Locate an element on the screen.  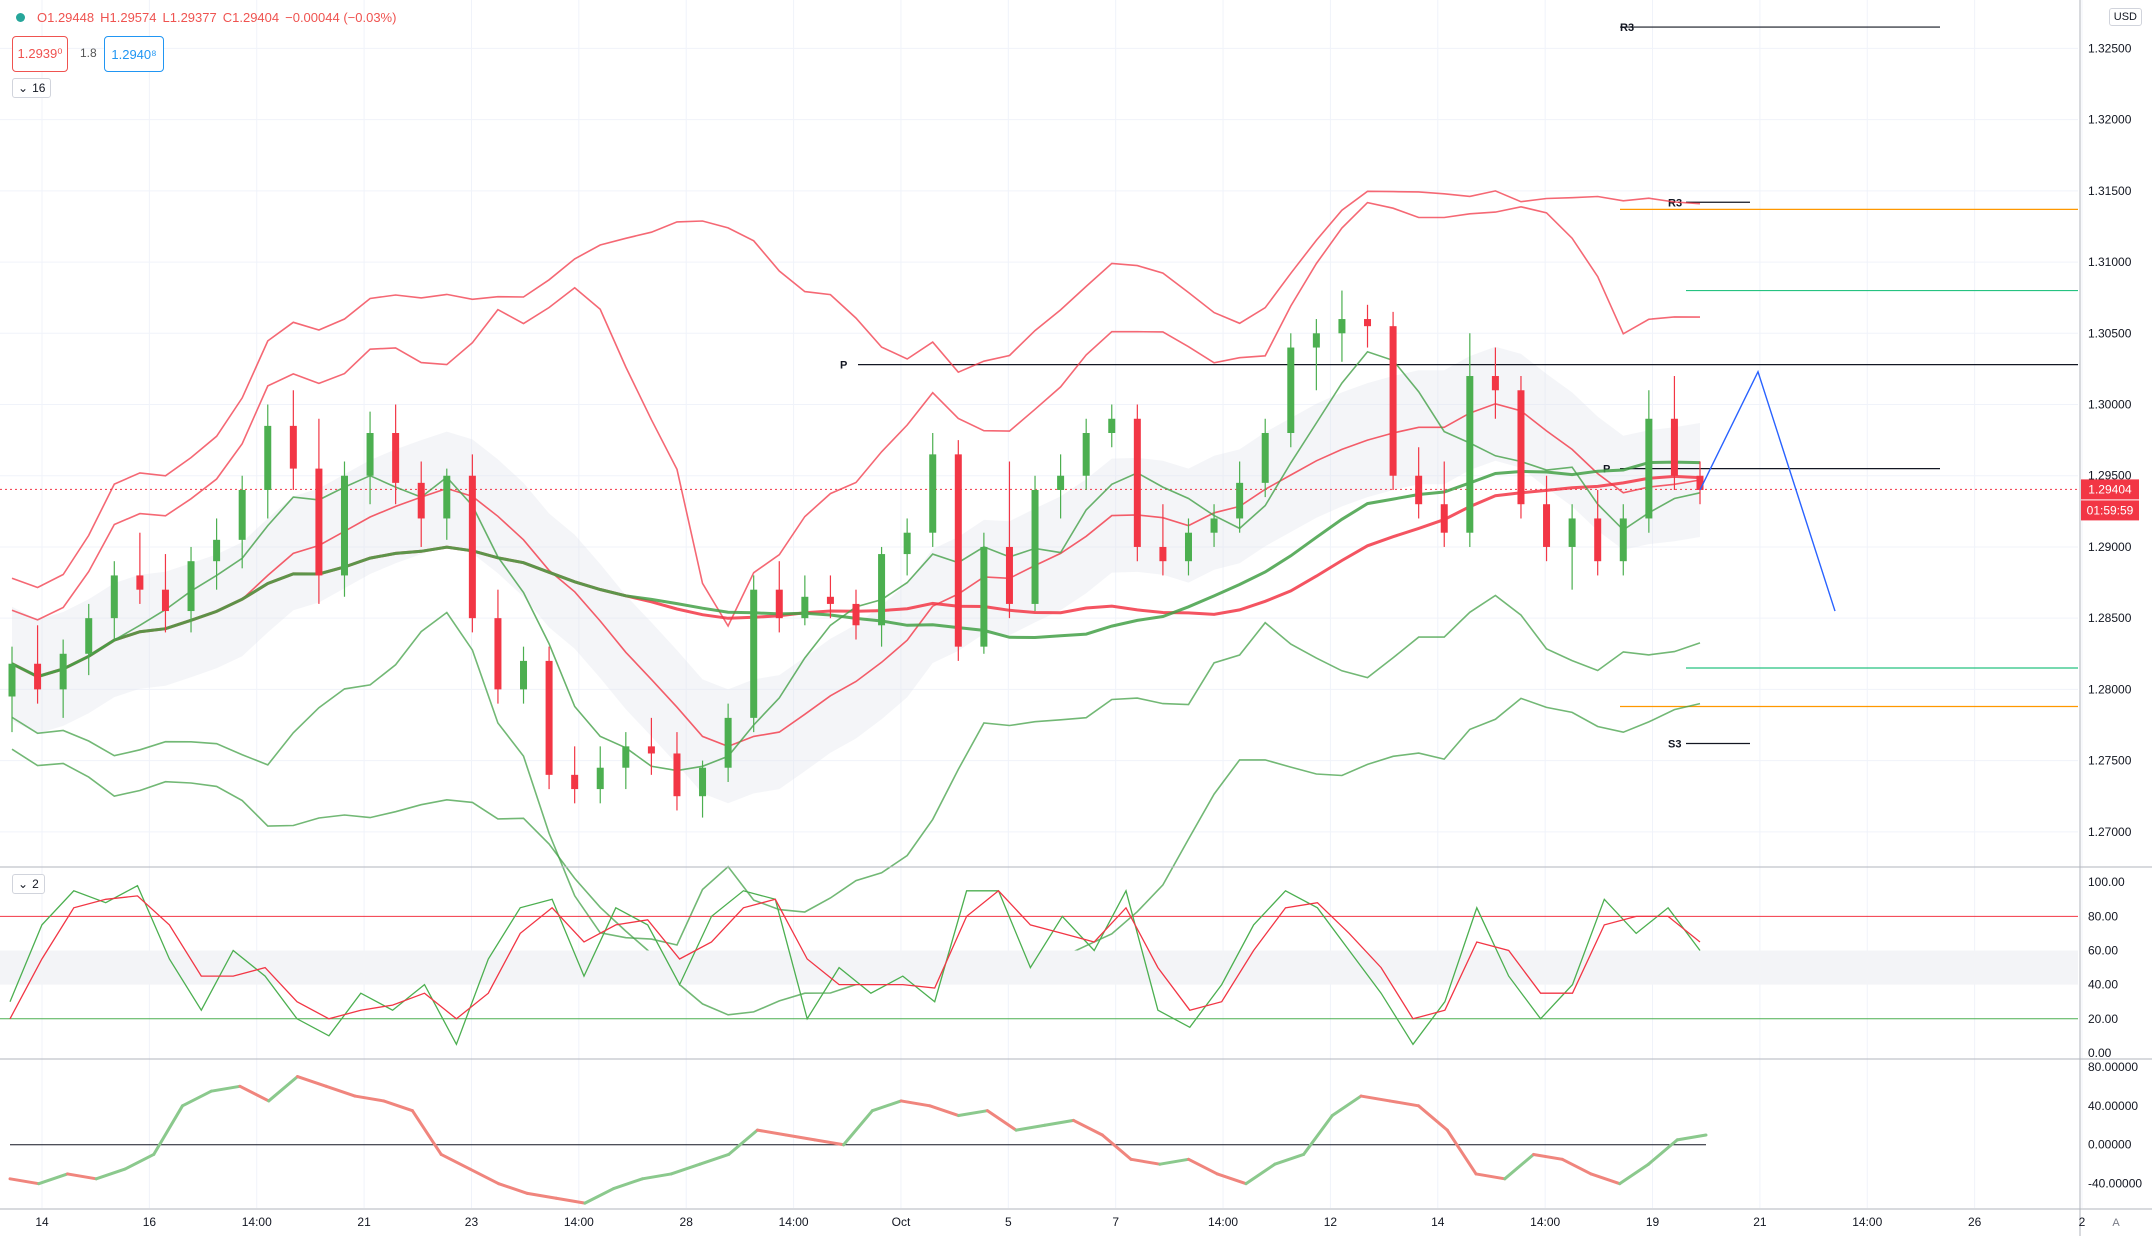
main-pane-toggle: ⌄ 16 is located at coordinates (32, 88).